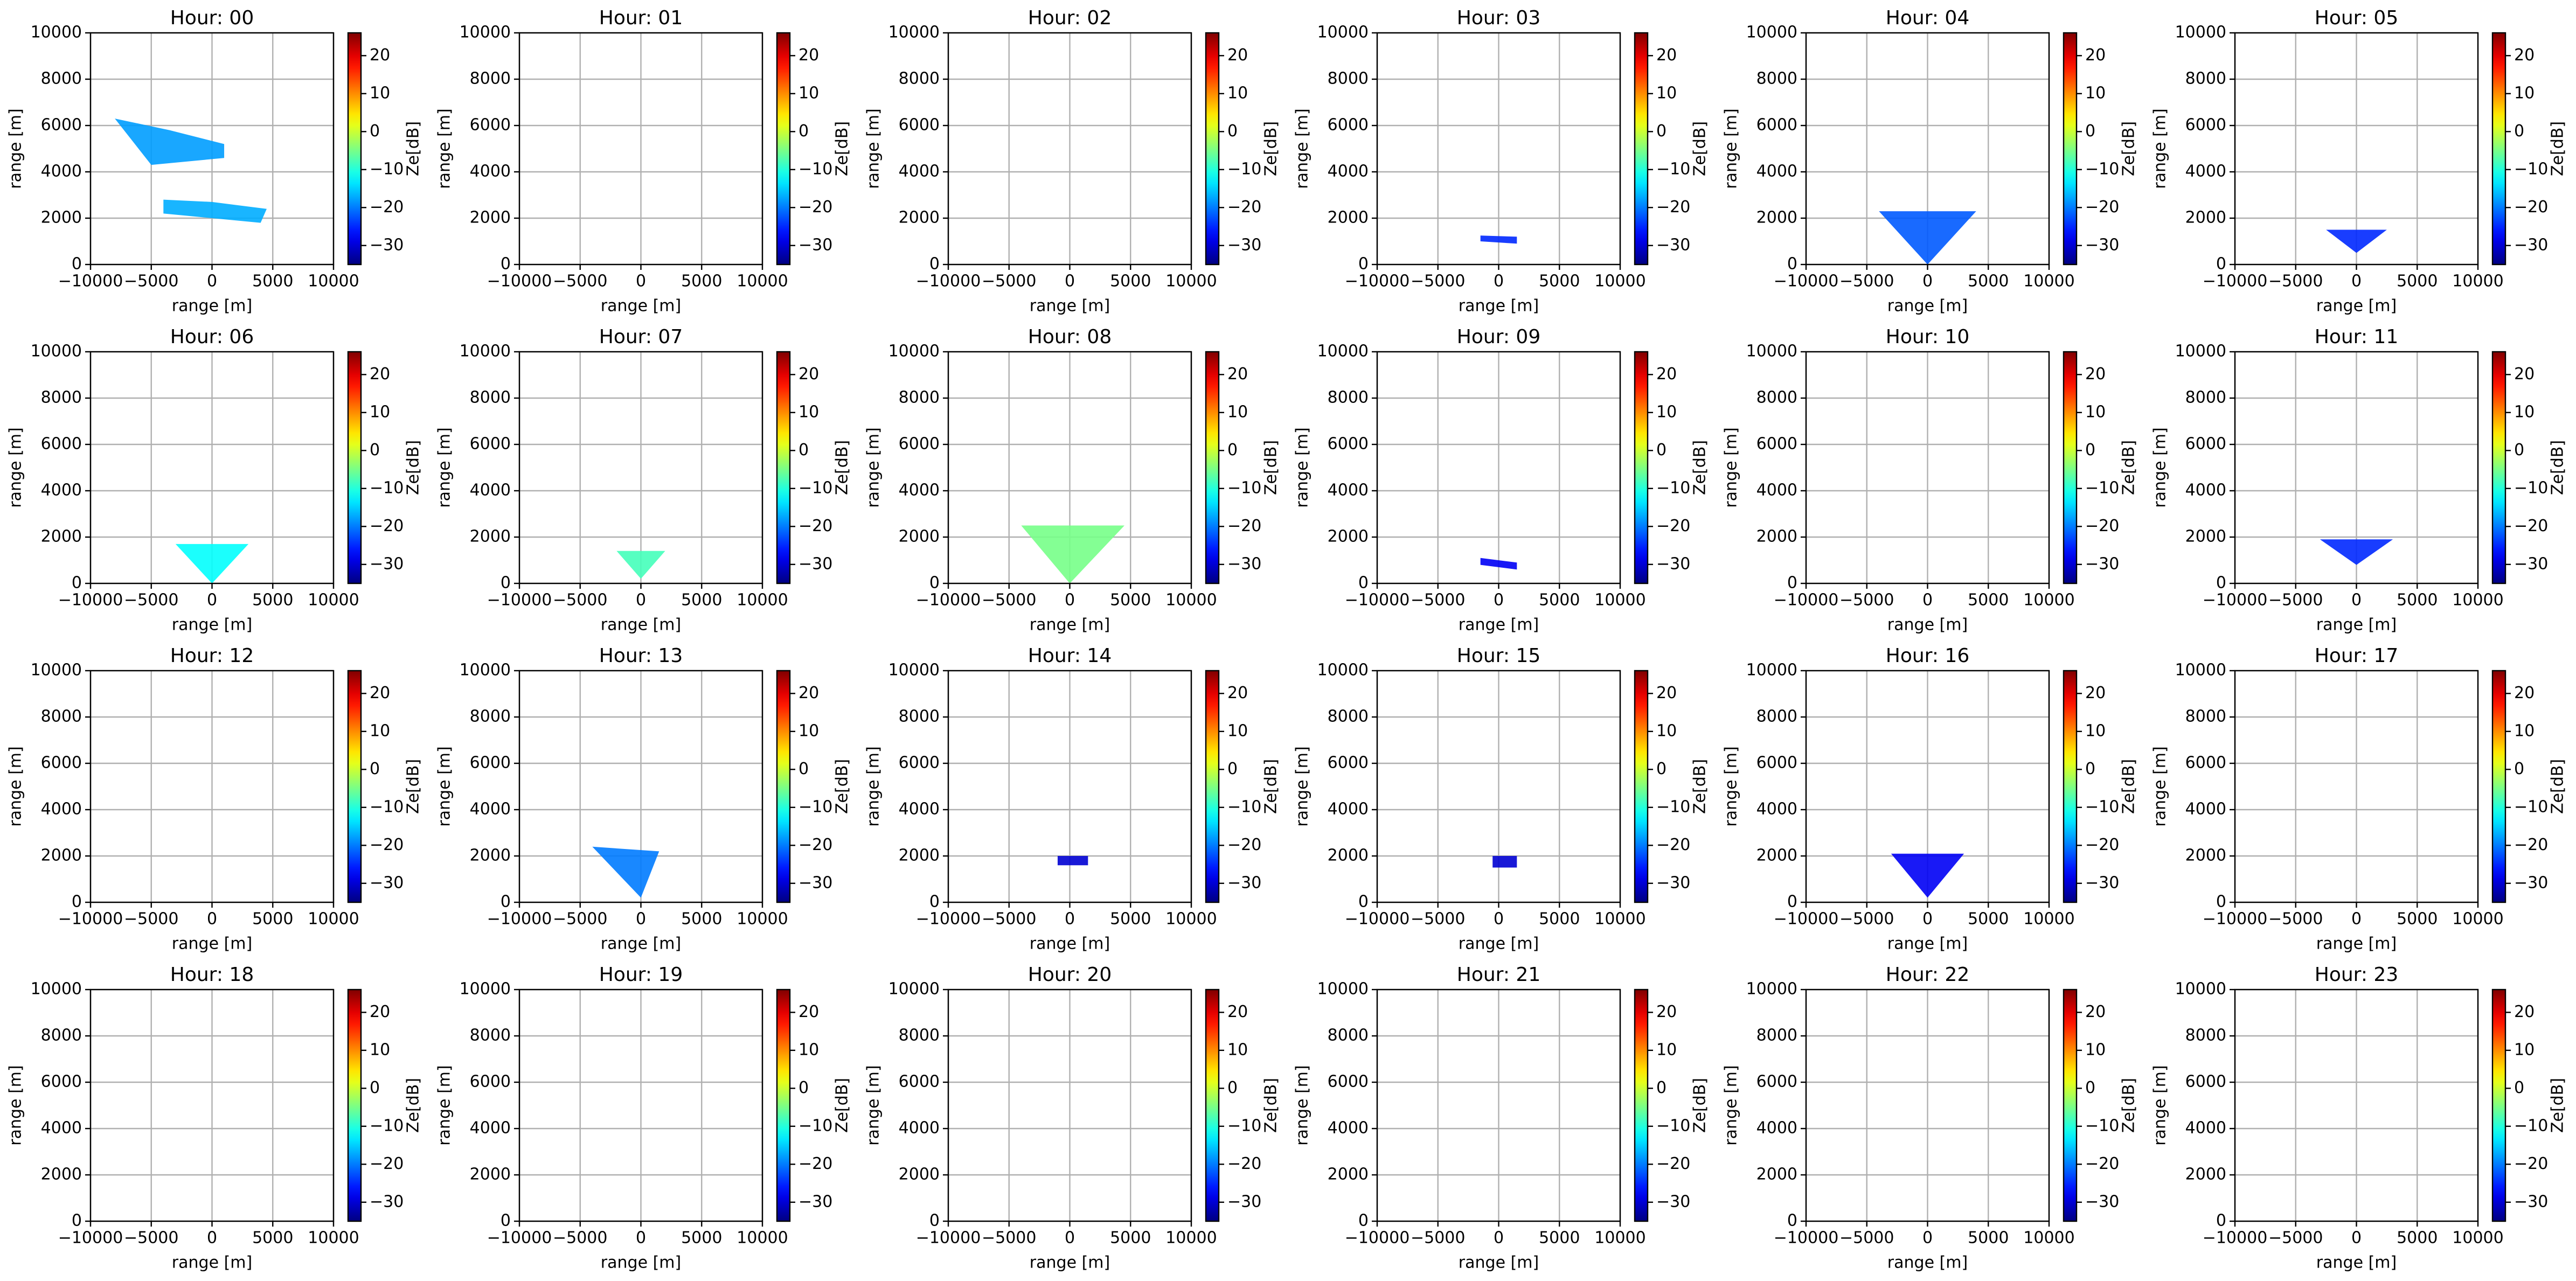 This screenshot has width=2576, height=1281. Describe the element at coordinates (2205, 1035) in the screenshot. I see `y-tick-label: 8000` at that location.